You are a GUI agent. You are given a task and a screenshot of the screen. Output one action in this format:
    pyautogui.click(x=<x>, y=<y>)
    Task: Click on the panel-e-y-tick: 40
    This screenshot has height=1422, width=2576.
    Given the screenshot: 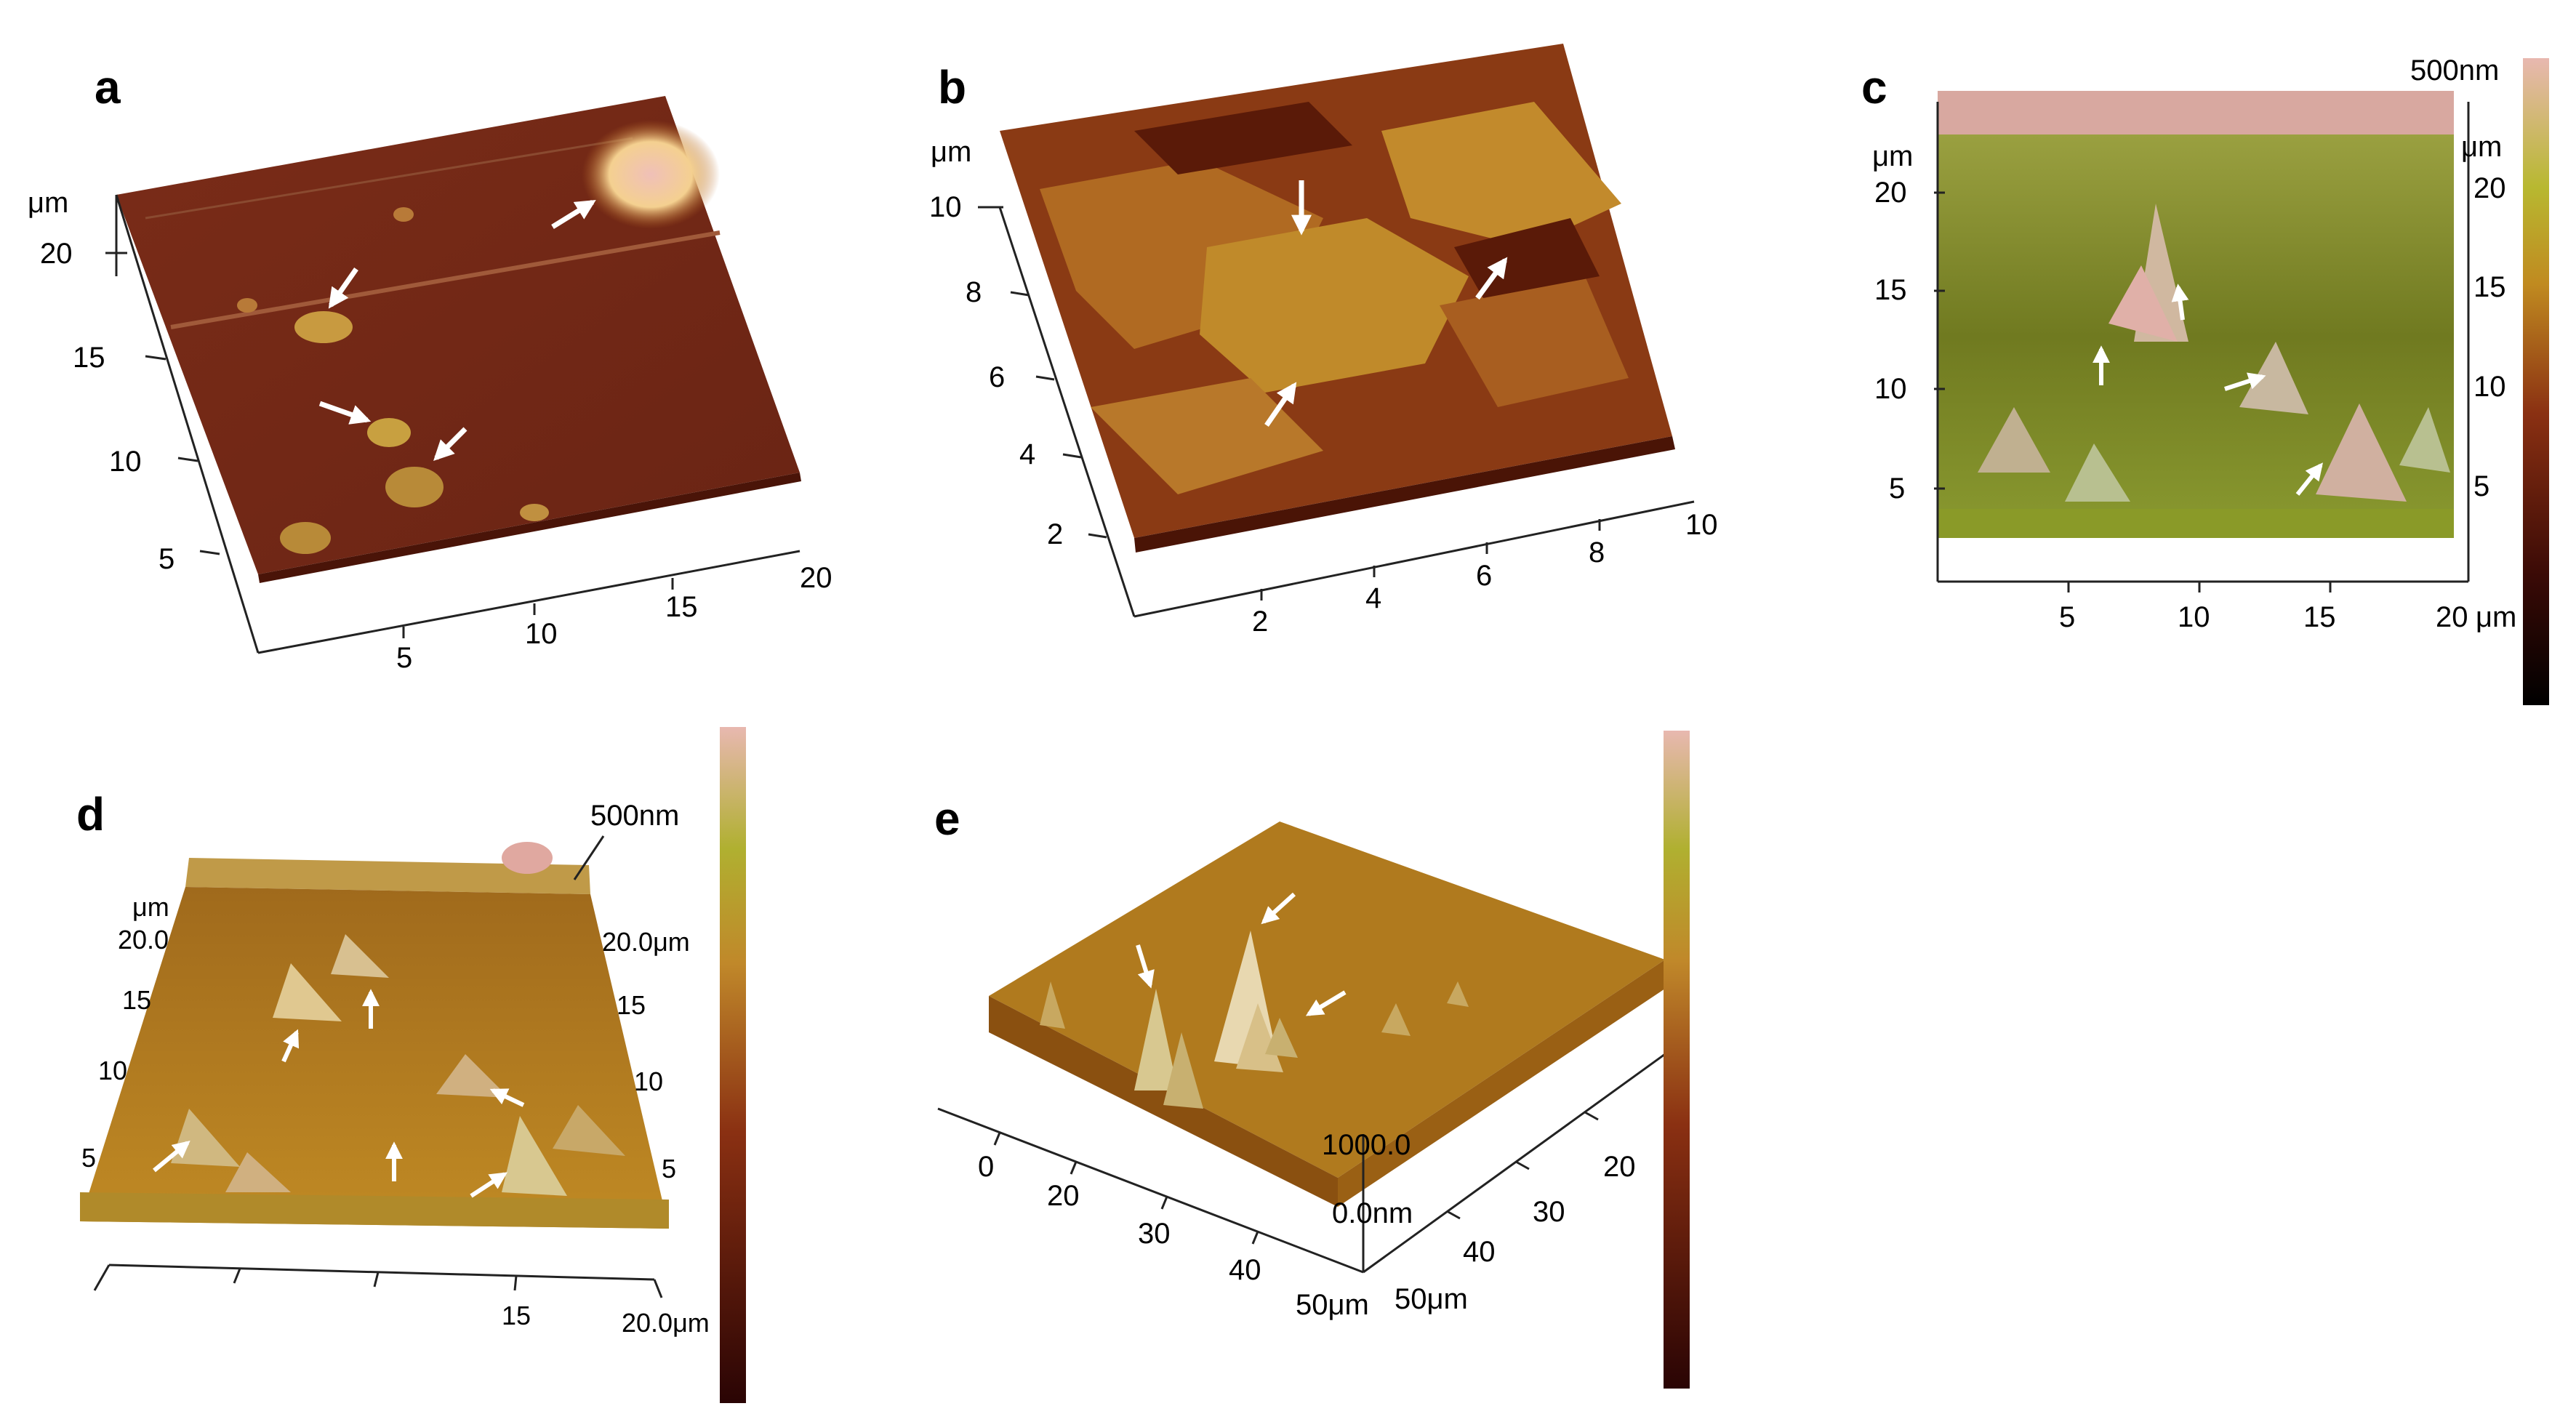 What is the action you would take?
    pyautogui.click(x=1480, y=1252)
    